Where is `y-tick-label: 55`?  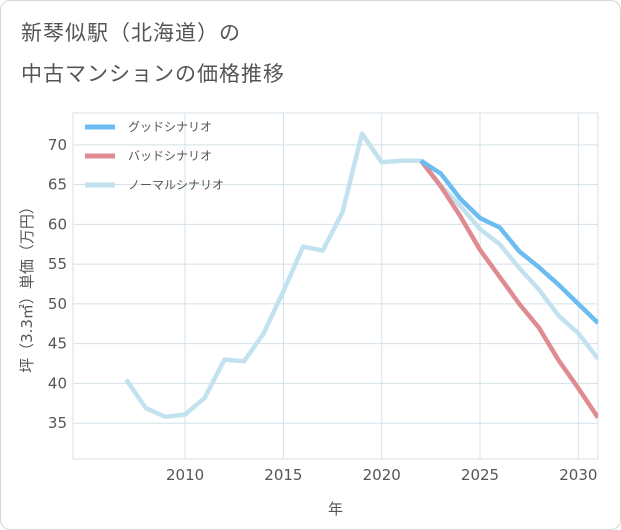 y-tick-label: 55 is located at coordinates (57, 264).